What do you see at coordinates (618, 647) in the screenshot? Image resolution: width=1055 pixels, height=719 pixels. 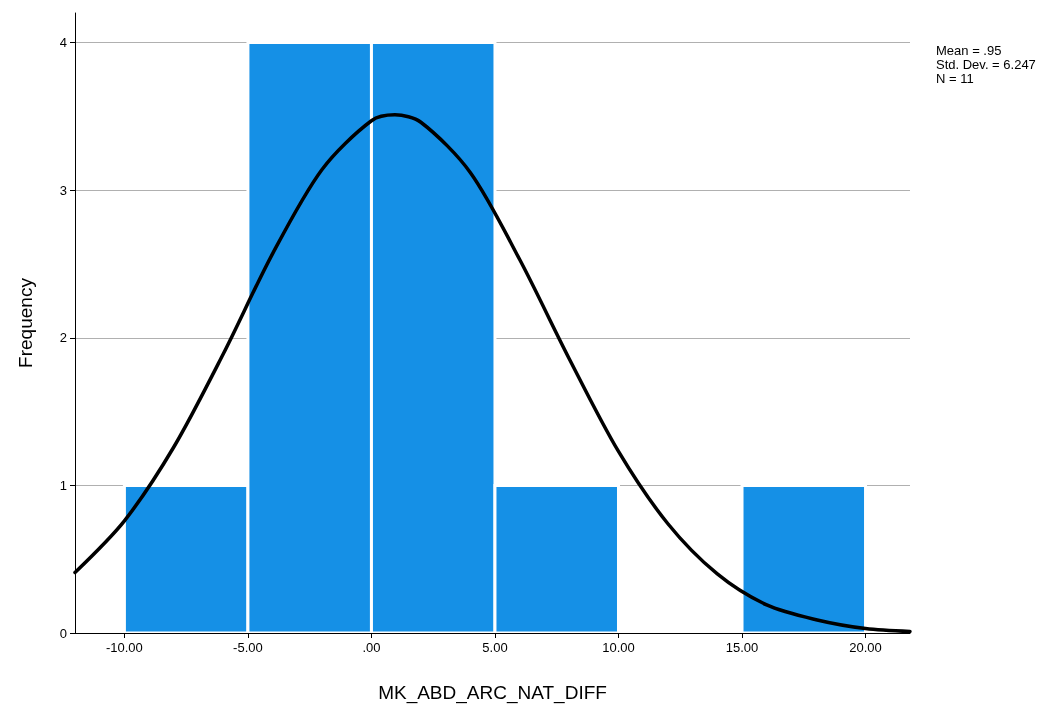 I see `x-tick-label: 10.00` at bounding box center [618, 647].